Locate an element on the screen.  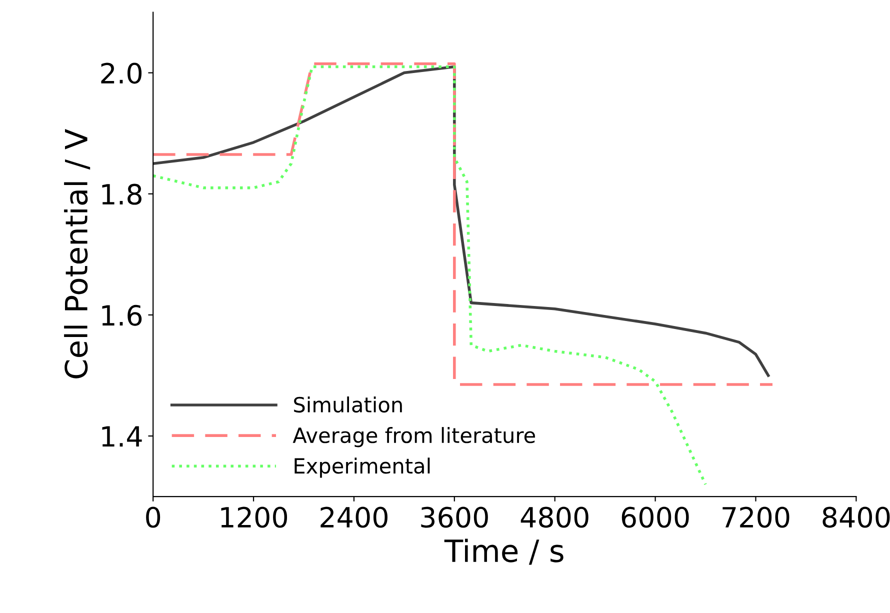
y-tick-label: 2.0 is located at coordinates (121, 73).